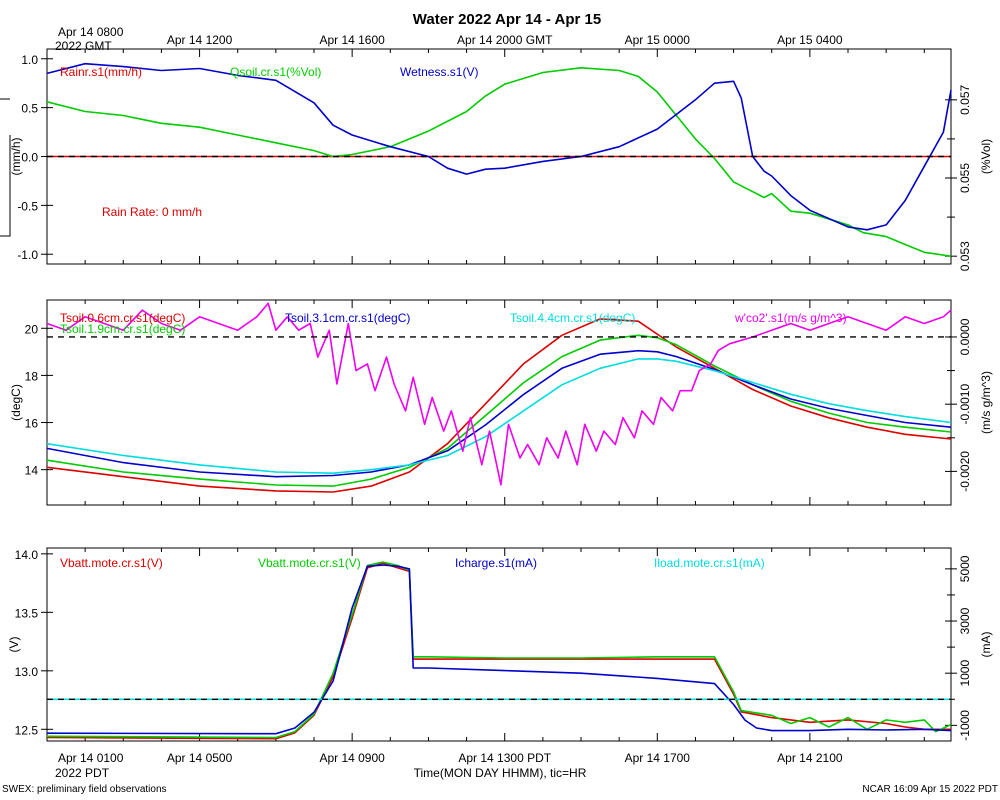 Image resolution: width=1000 pixels, height=800 pixels. What do you see at coordinates (965, 404) in the screenshot?
I see `y-tick-label-right: -0.0010` at bounding box center [965, 404].